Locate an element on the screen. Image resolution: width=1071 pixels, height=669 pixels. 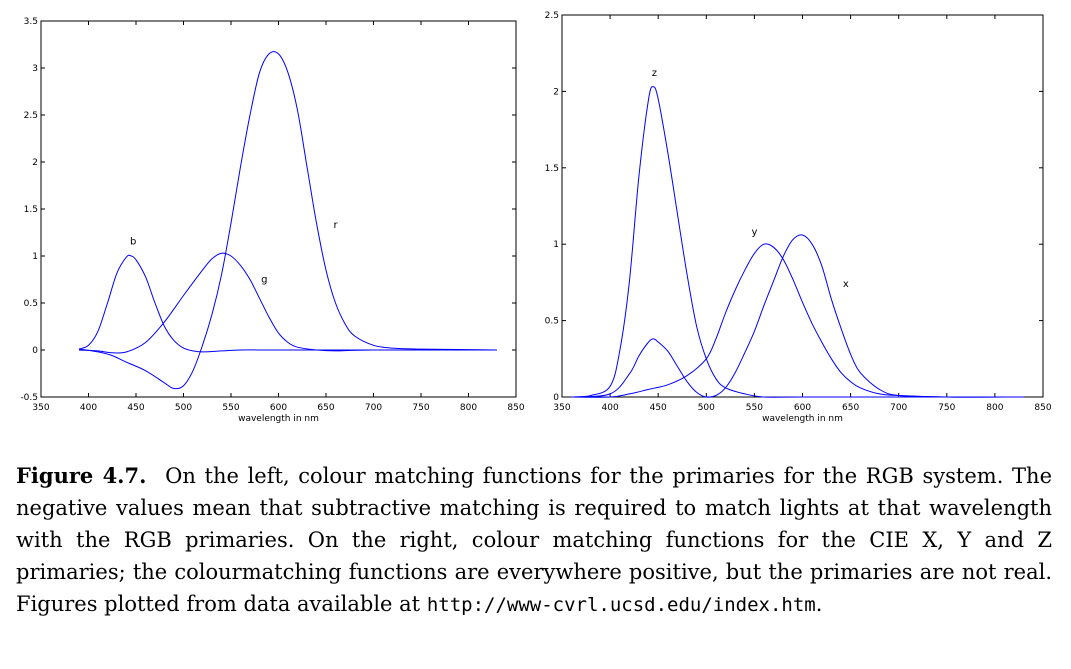
series-x-label: x is located at coordinates (846, 284).